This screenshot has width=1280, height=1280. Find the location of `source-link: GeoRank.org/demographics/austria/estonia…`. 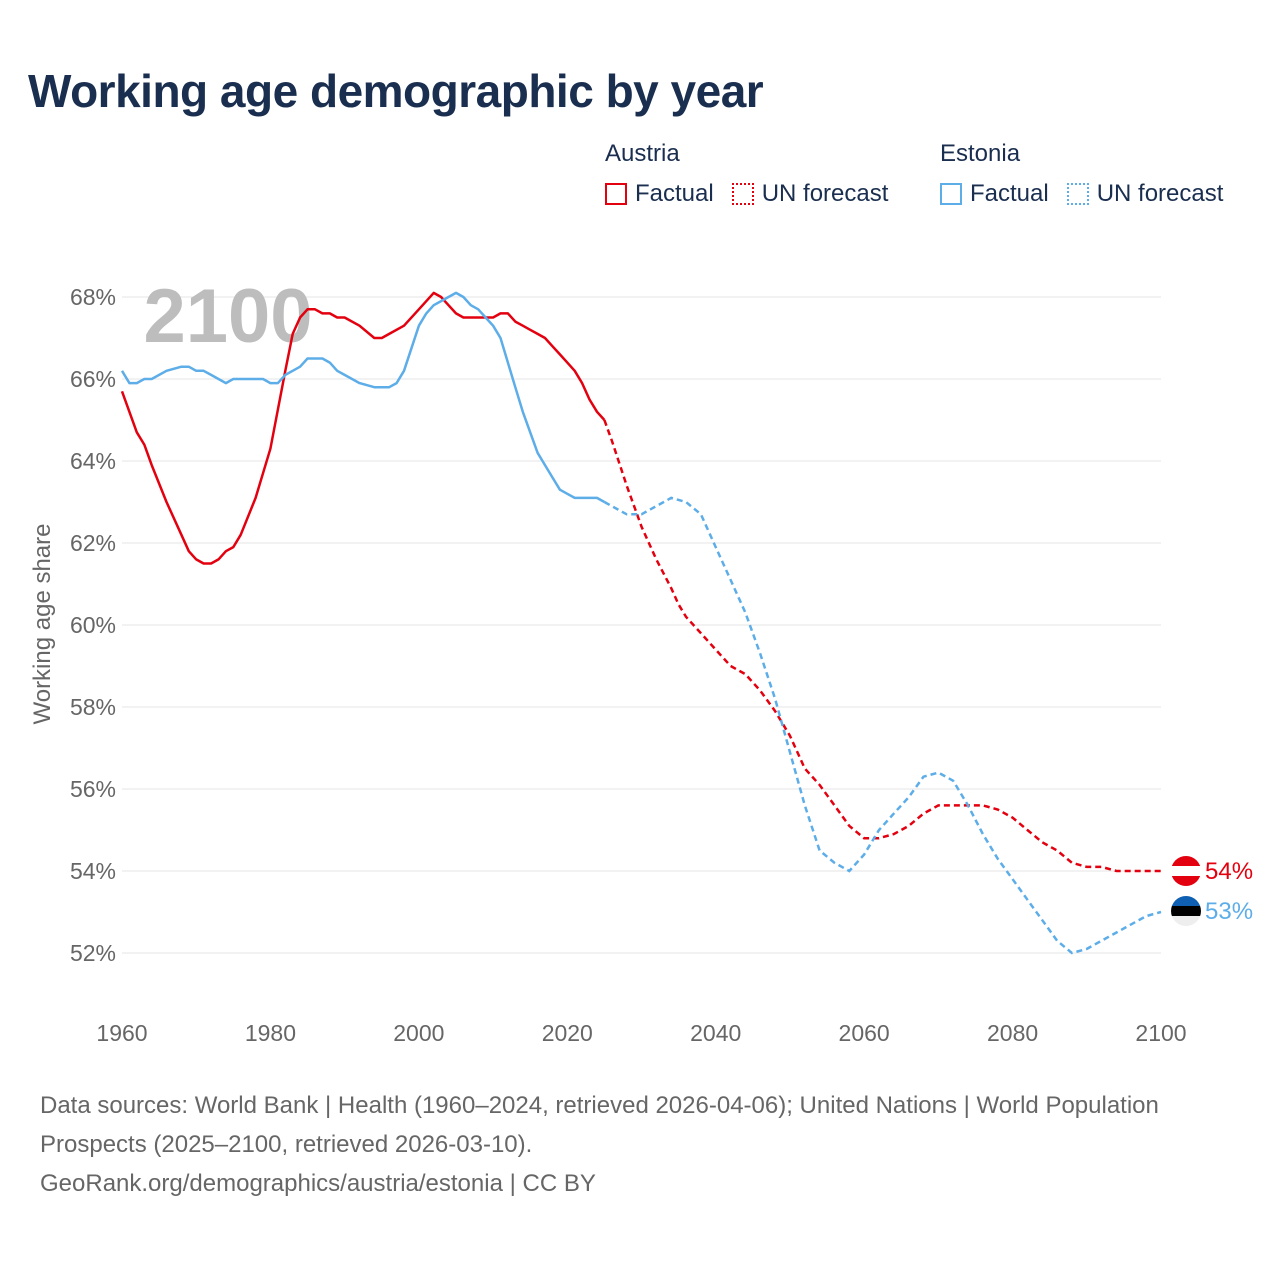

source-link: GeoRank.org/demographics/austria/estonia… is located at coordinates (318, 1183).